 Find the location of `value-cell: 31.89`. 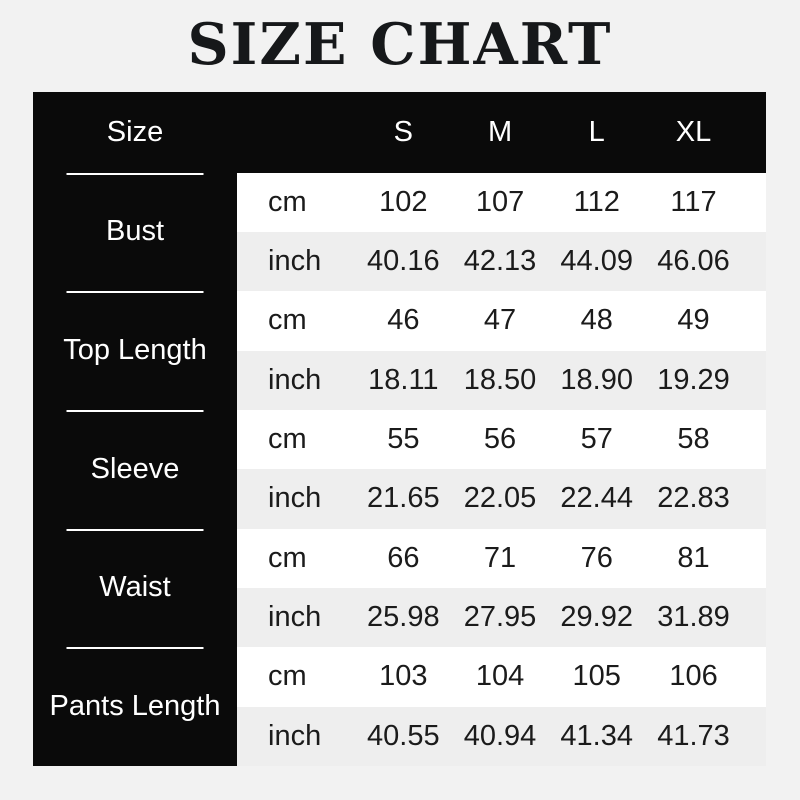

value-cell: 31.89 is located at coordinates (705, 617).